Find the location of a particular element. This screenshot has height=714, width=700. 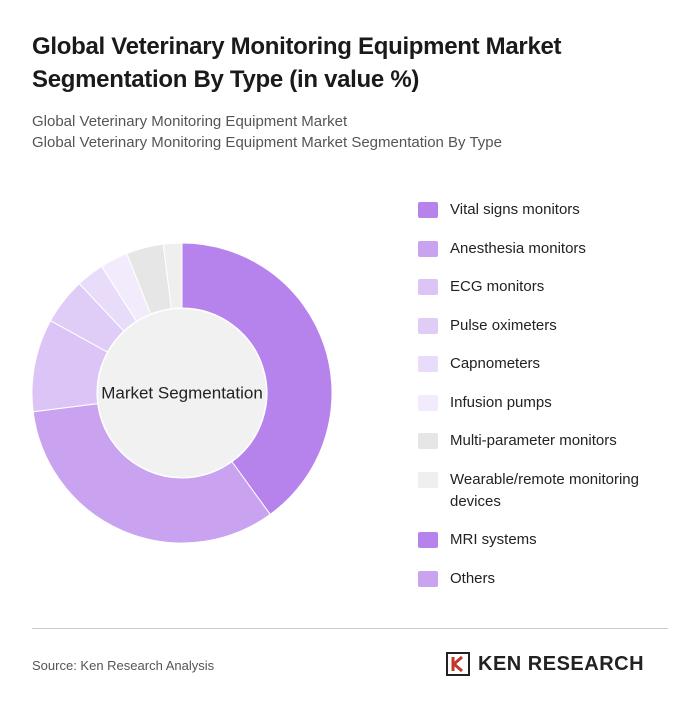

legend-item: Multi-parameter monitors is located at coordinates (543, 441).